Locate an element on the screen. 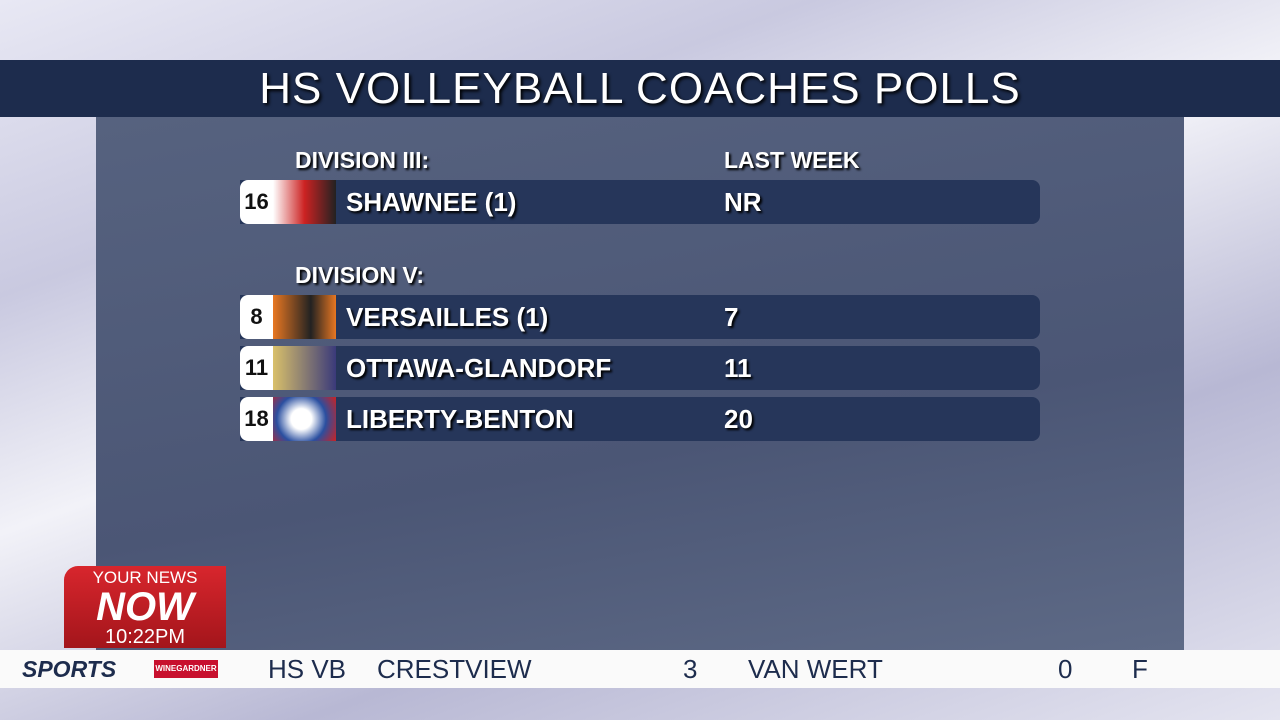  ticker-section: SPORTS is located at coordinates (69, 669).